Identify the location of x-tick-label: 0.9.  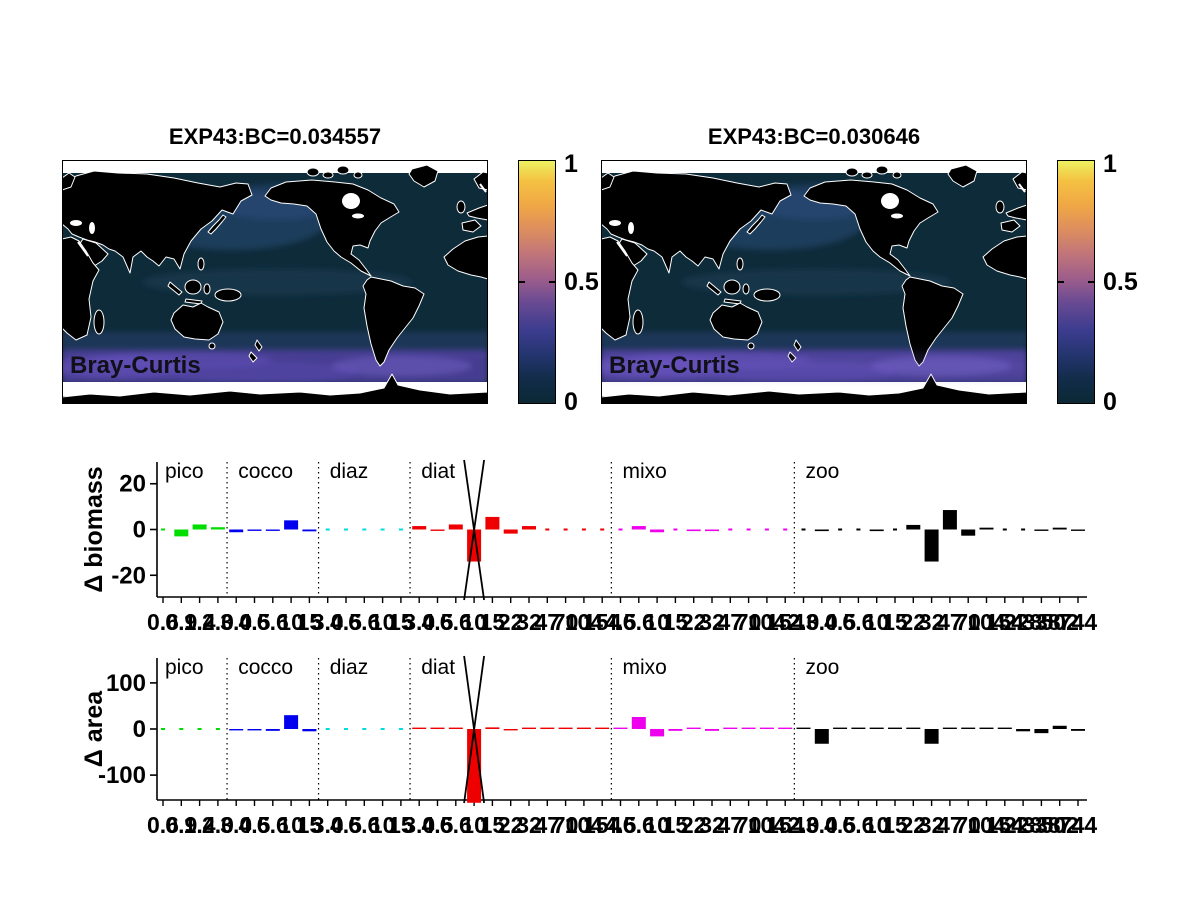
(181, 622).